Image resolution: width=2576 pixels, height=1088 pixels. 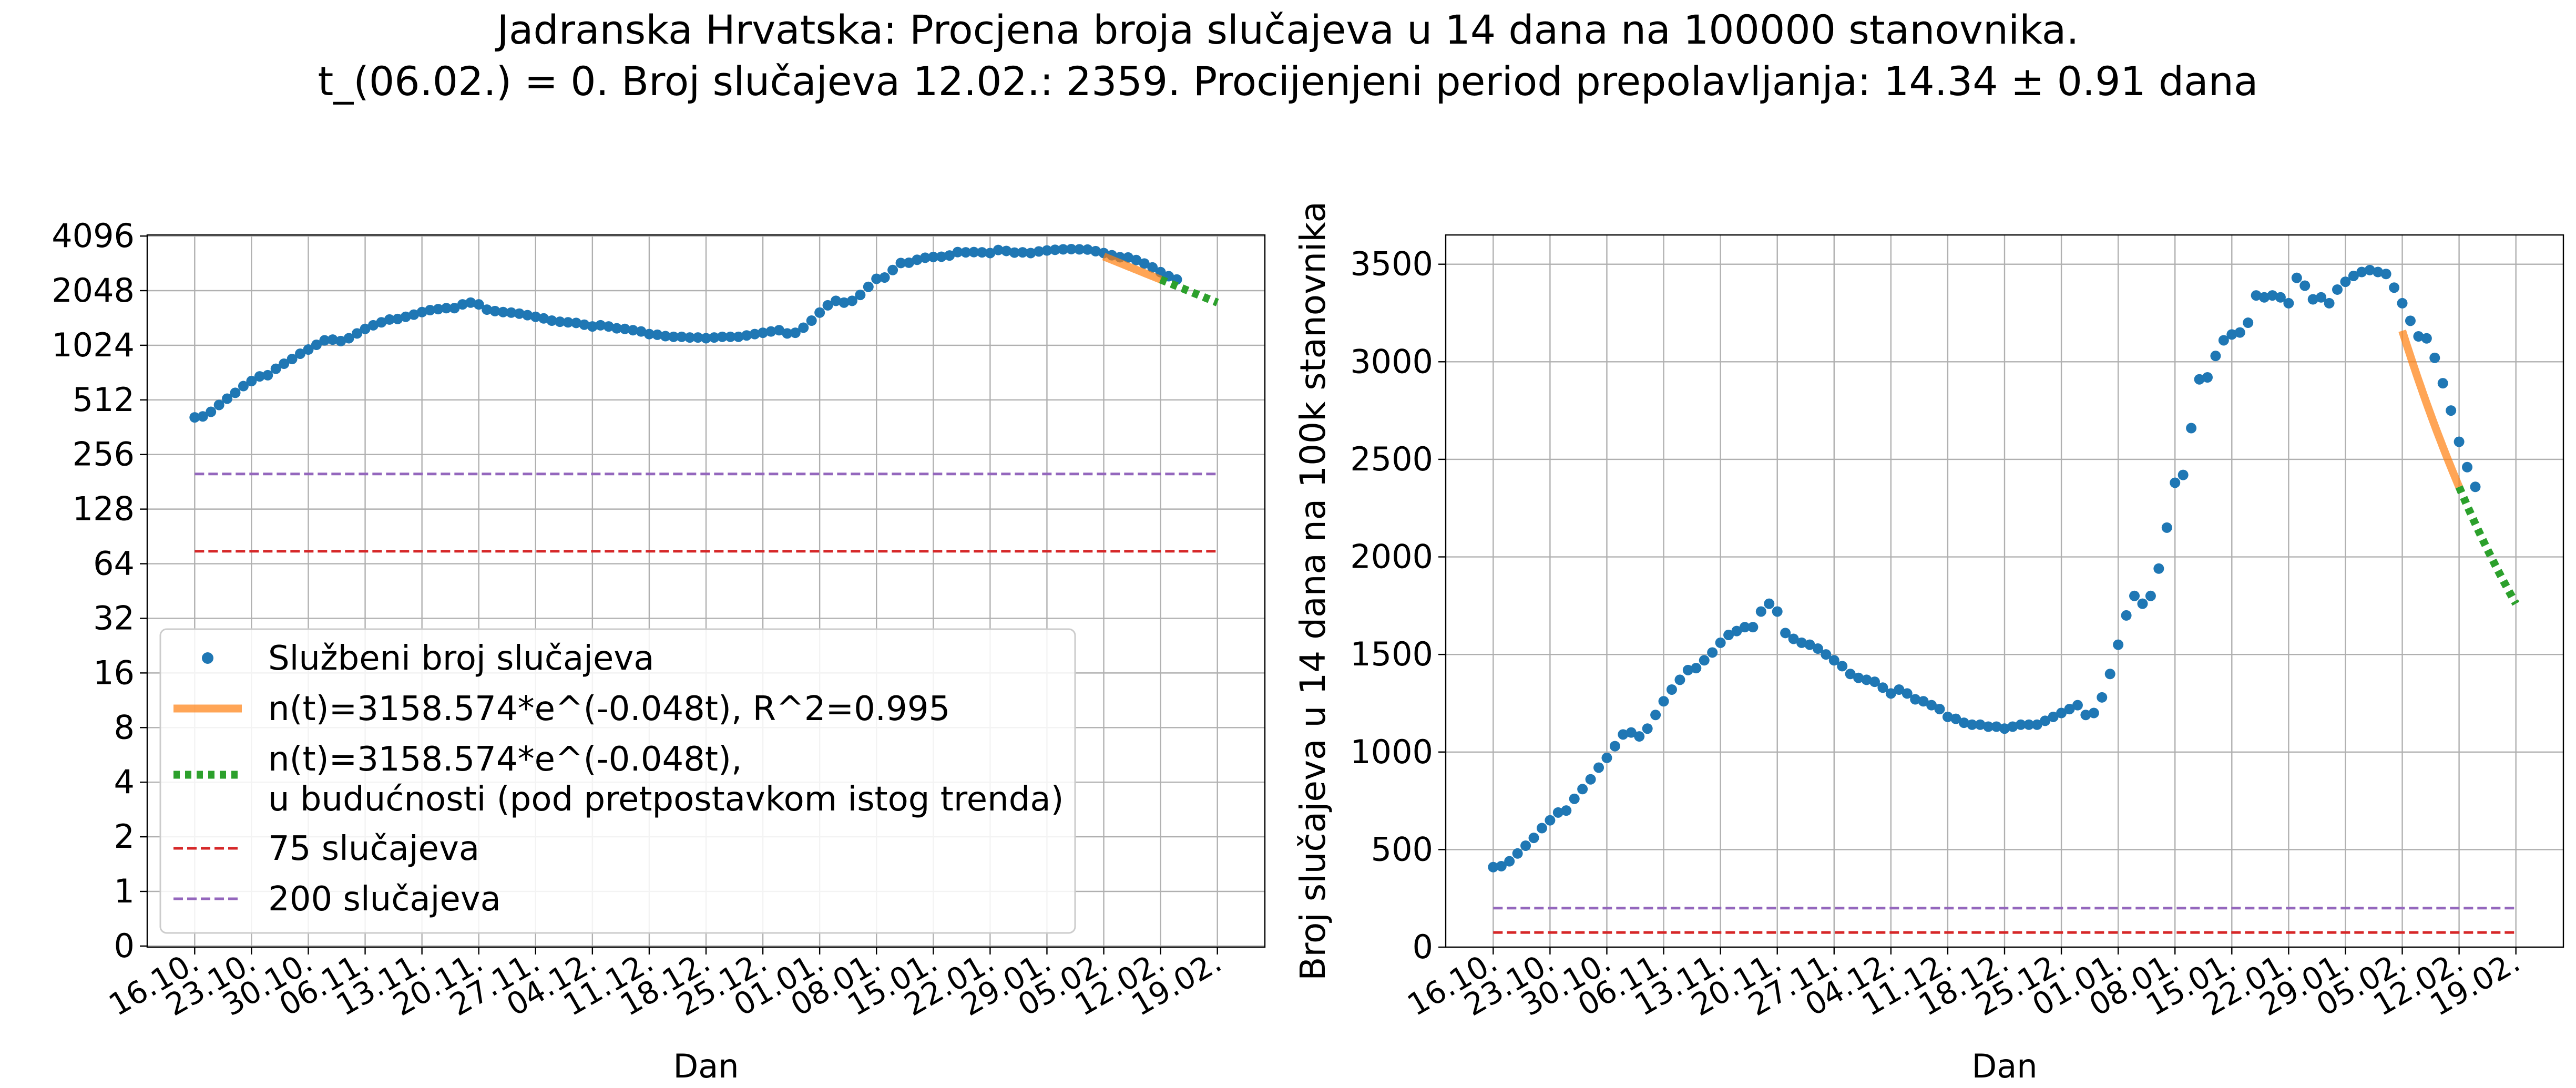 What do you see at coordinates (104, 400) in the screenshot?
I see `y-tick-label: 512` at bounding box center [104, 400].